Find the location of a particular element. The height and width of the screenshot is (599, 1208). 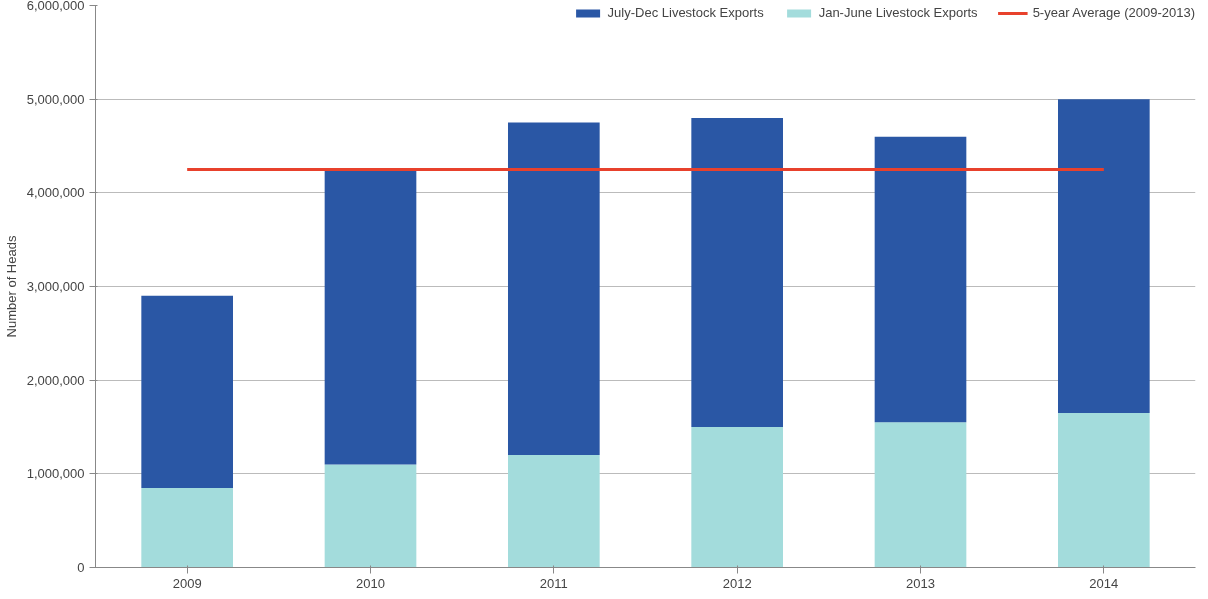

x-tick-label: 2013 is located at coordinates (920, 583).